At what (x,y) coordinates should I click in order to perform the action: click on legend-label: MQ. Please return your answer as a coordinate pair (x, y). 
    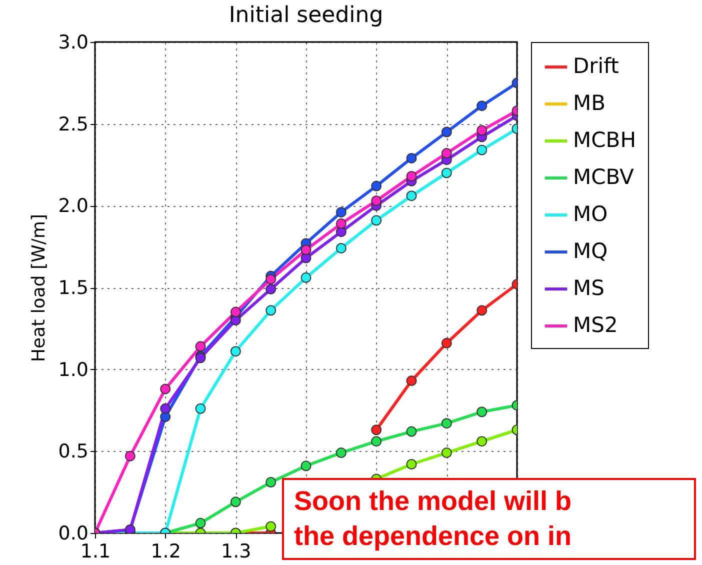
    Looking at the image, I should click on (590, 251).